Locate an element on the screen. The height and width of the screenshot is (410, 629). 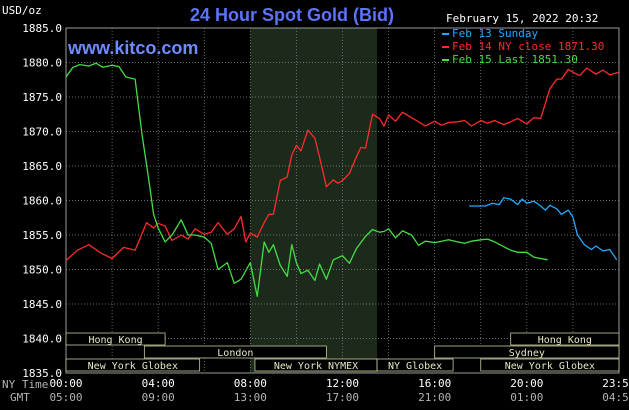
x-tick-label-ny: 00:00 is located at coordinates (65, 383).